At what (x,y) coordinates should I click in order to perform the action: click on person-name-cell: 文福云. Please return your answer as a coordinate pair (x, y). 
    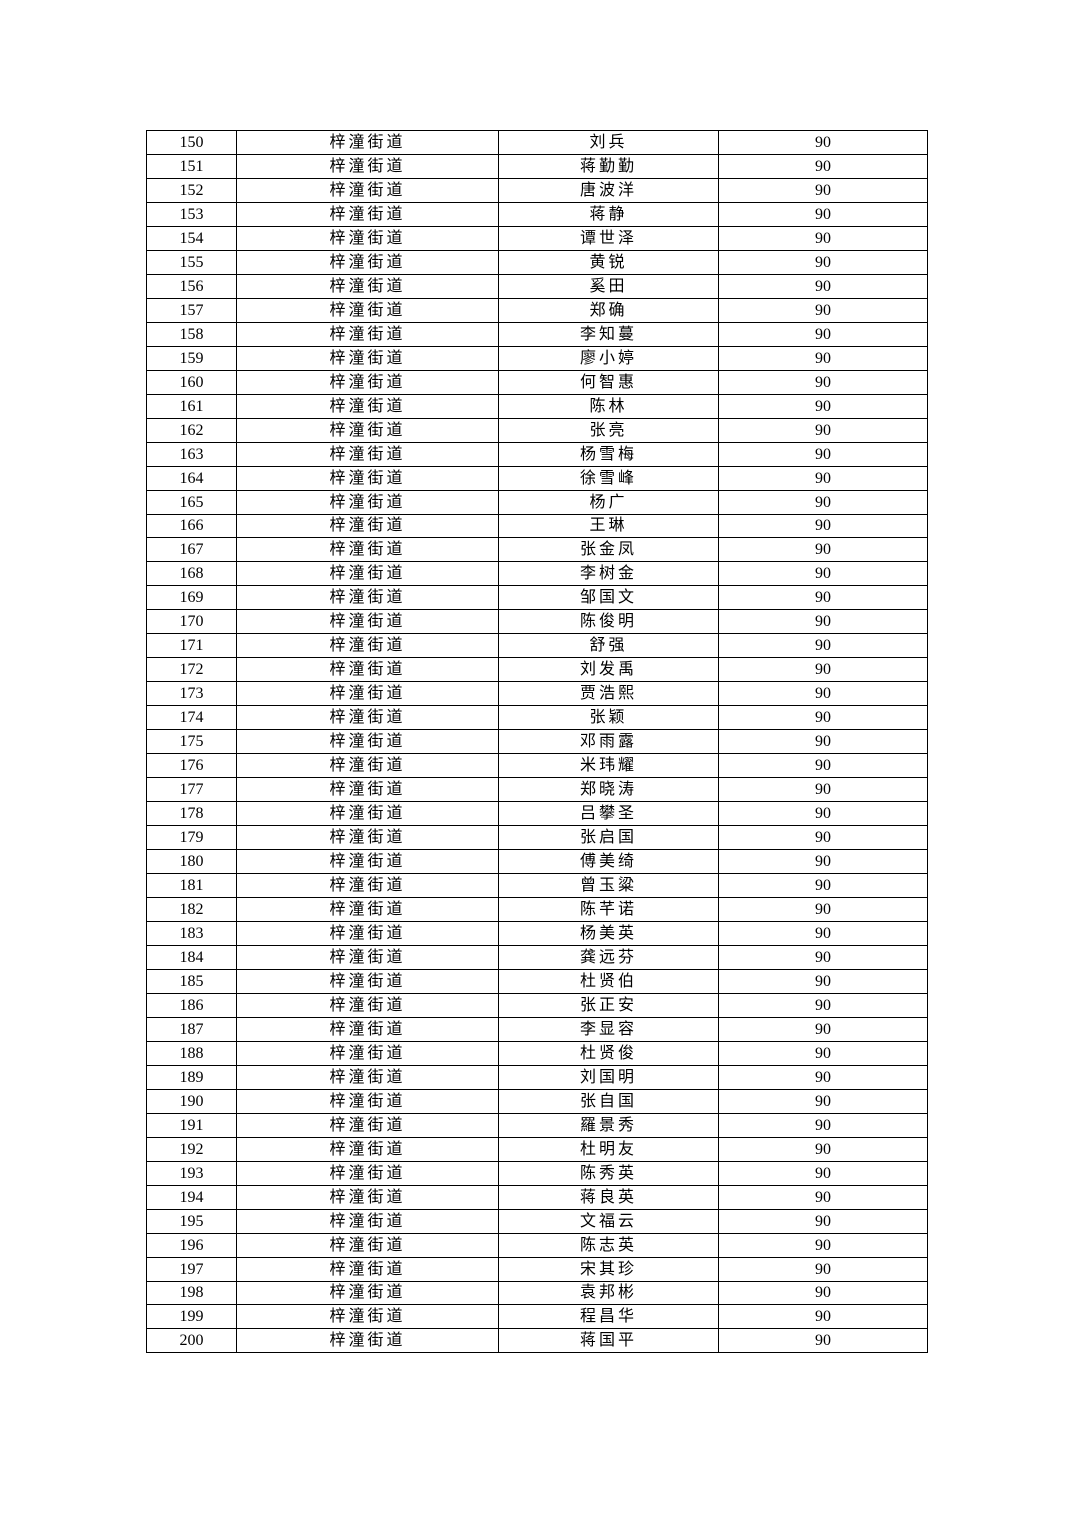
    Looking at the image, I should click on (608, 1221).